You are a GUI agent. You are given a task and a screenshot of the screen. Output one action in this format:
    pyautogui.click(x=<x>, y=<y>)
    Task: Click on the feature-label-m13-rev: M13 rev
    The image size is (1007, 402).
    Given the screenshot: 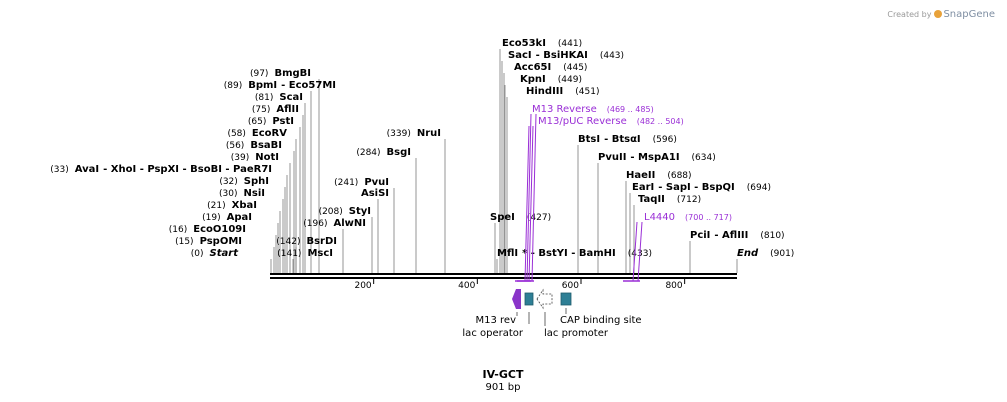 What is the action you would take?
    pyautogui.click(x=496, y=320)
    